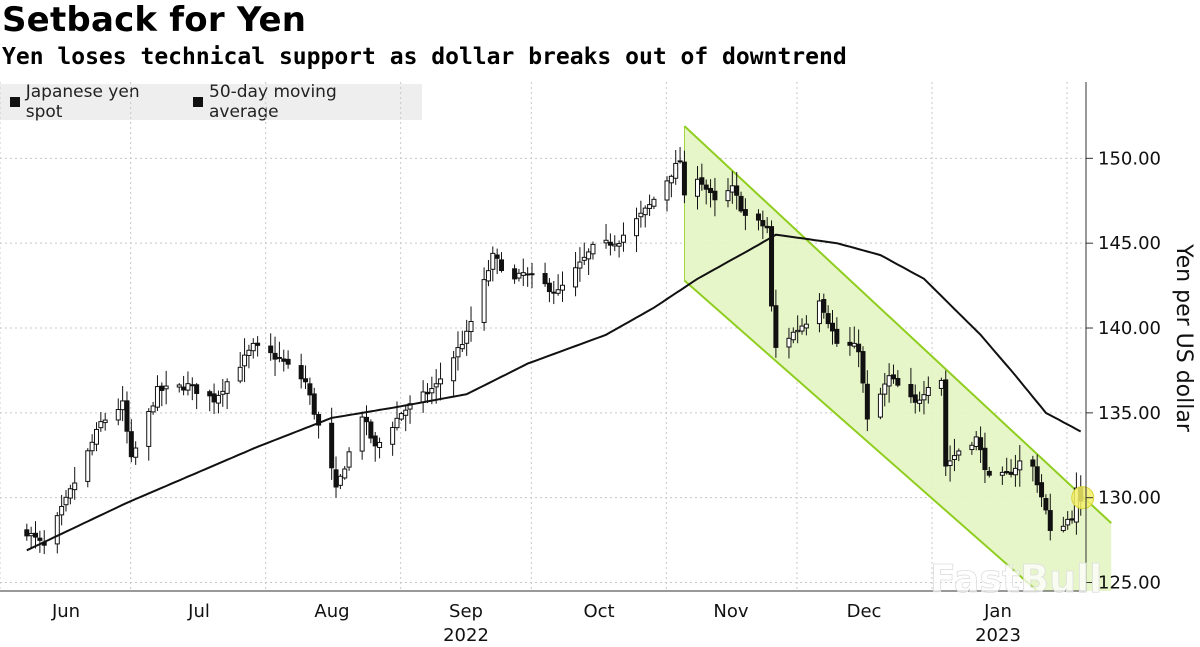 The image size is (1200, 647). I want to click on legend-swatch-spot, so click(15, 102).